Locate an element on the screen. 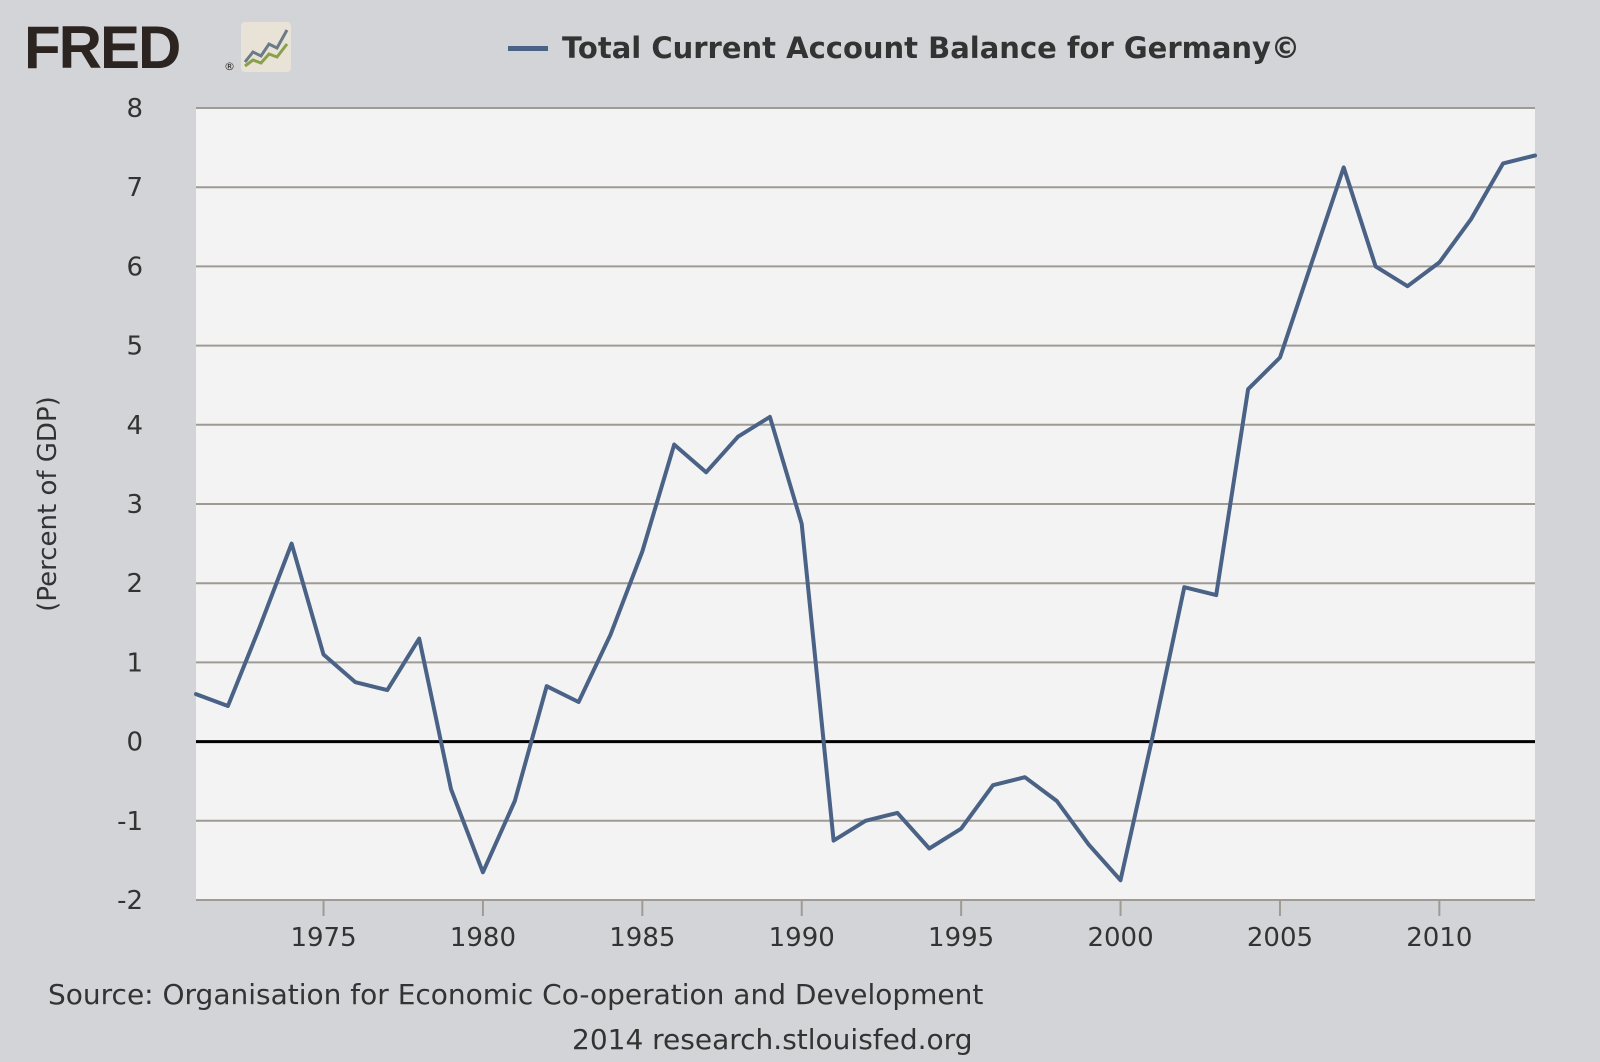  x-tick-label: 2000 is located at coordinates (1120, 938).